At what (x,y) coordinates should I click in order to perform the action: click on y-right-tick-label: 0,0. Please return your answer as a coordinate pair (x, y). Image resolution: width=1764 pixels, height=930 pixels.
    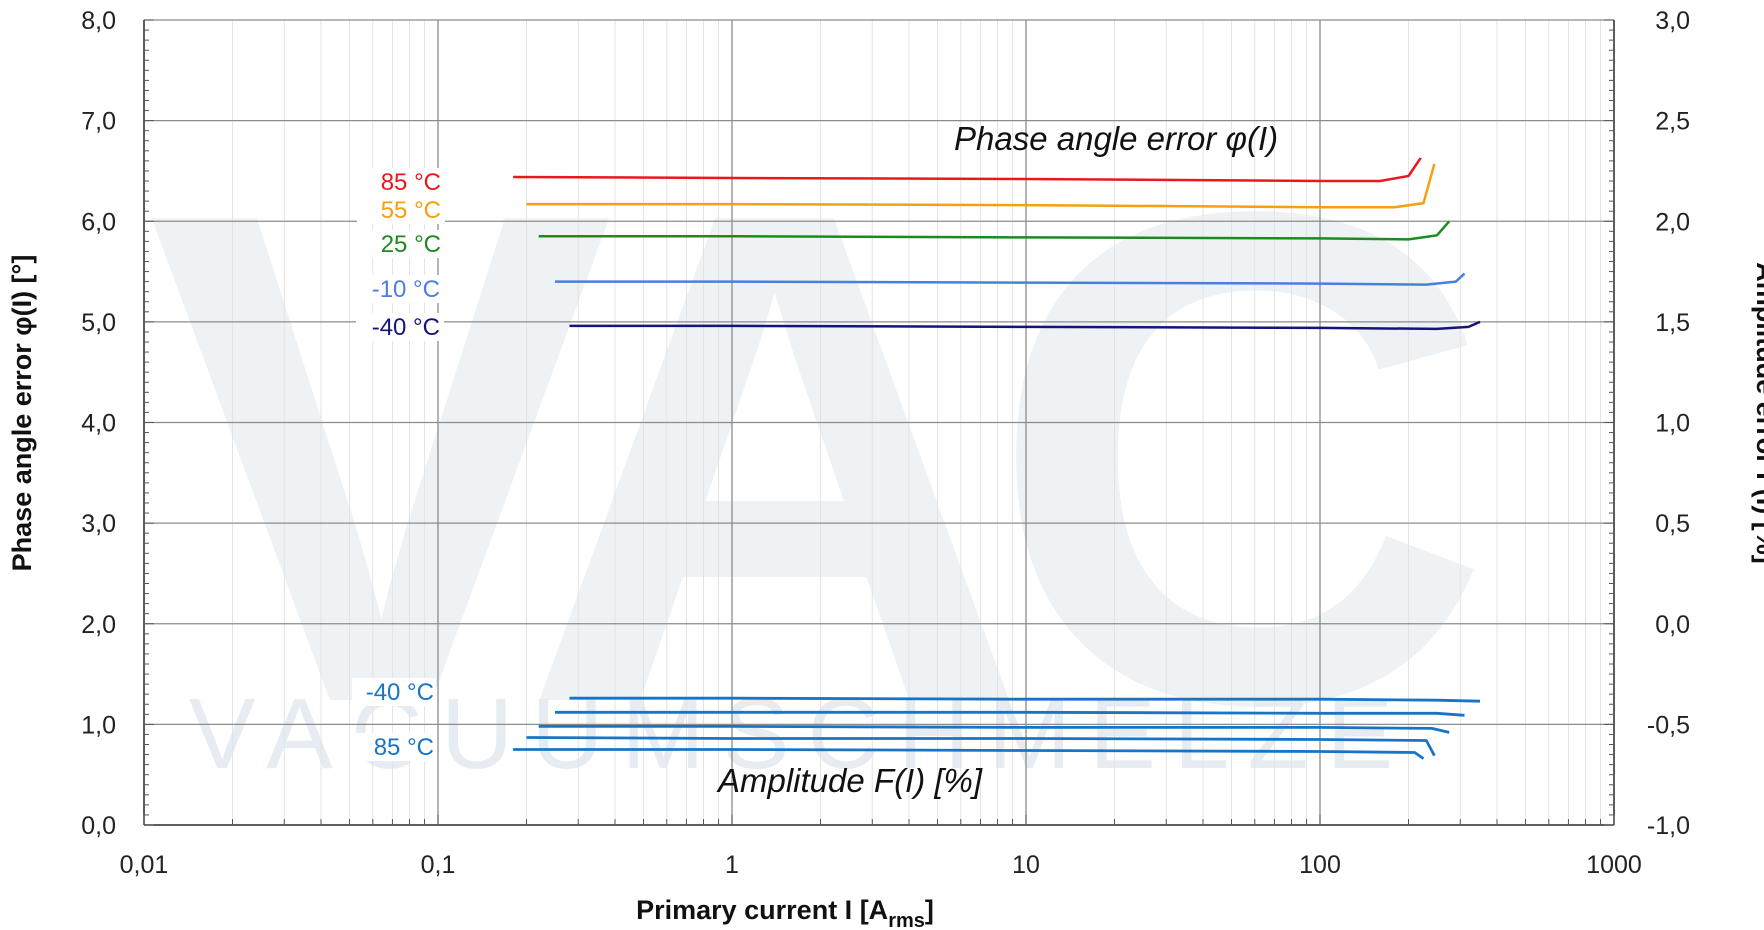
    Looking at the image, I should click on (1672, 625).